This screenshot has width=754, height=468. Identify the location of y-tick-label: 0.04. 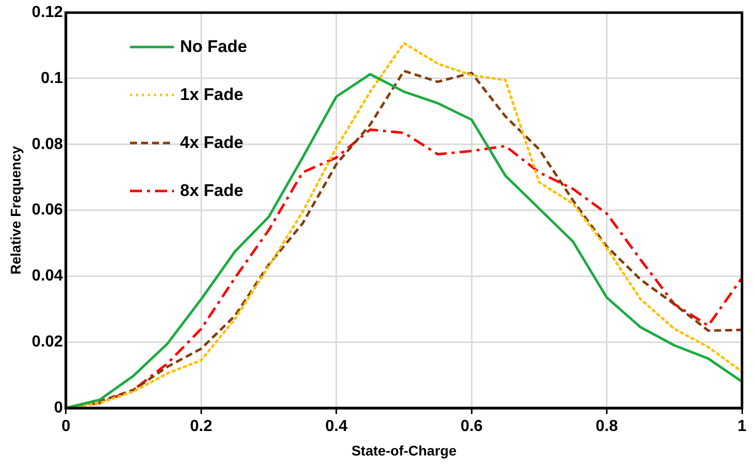
(48, 276).